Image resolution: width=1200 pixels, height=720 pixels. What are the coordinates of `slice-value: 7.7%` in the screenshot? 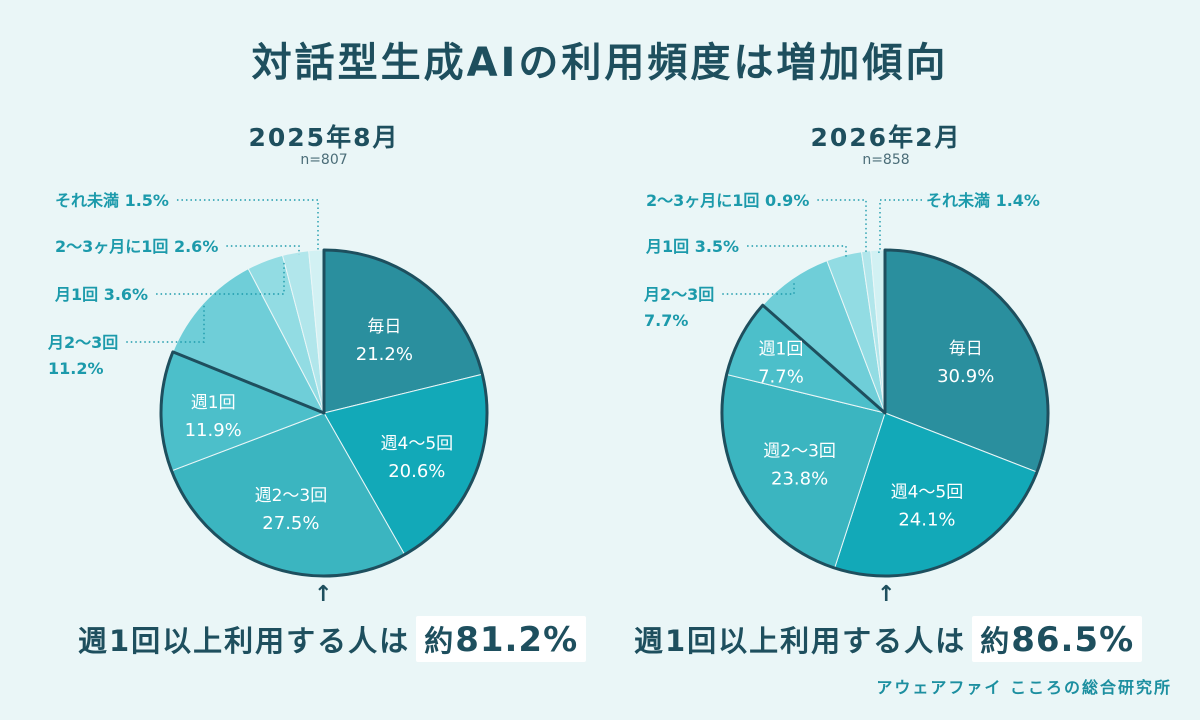 It's located at (781, 377).